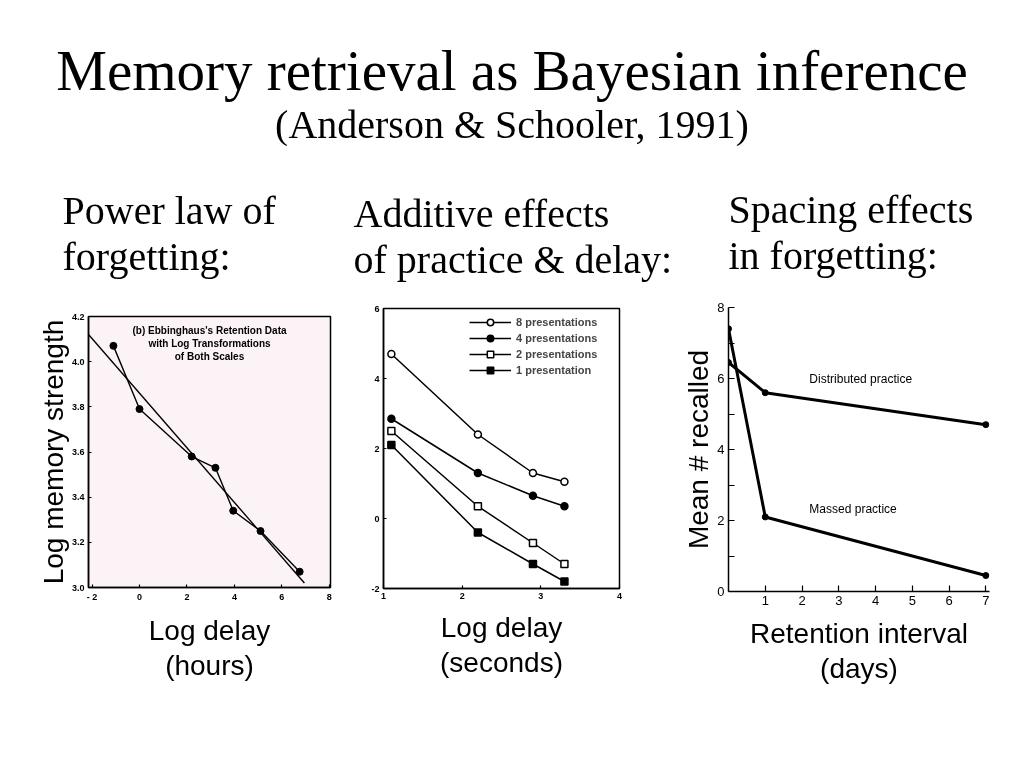 Image resolution: width=1024 pixels, height=768 pixels. Describe the element at coordinates (859, 651) in the screenshot. I see `x-axis-title: Retention interval (days)` at that location.